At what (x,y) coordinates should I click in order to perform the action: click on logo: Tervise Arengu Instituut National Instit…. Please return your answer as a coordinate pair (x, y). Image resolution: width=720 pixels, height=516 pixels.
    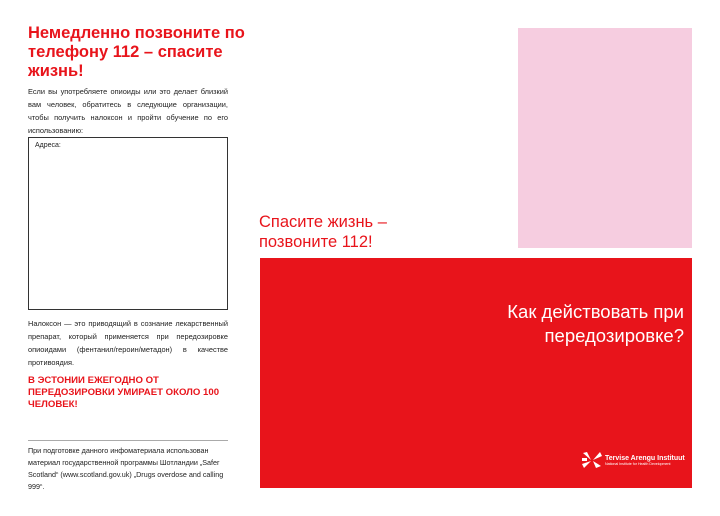
    Looking at the image, I should click on (633, 460).